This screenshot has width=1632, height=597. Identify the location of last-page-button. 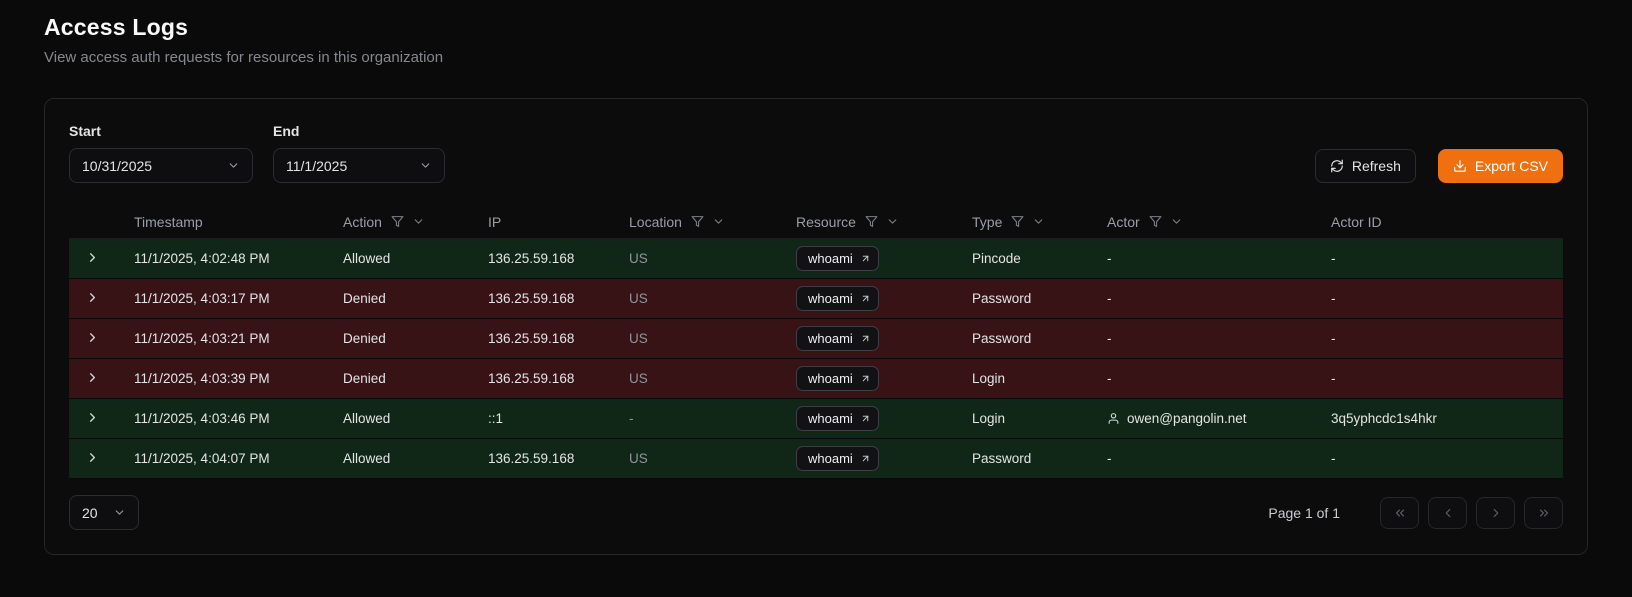
(1543, 512).